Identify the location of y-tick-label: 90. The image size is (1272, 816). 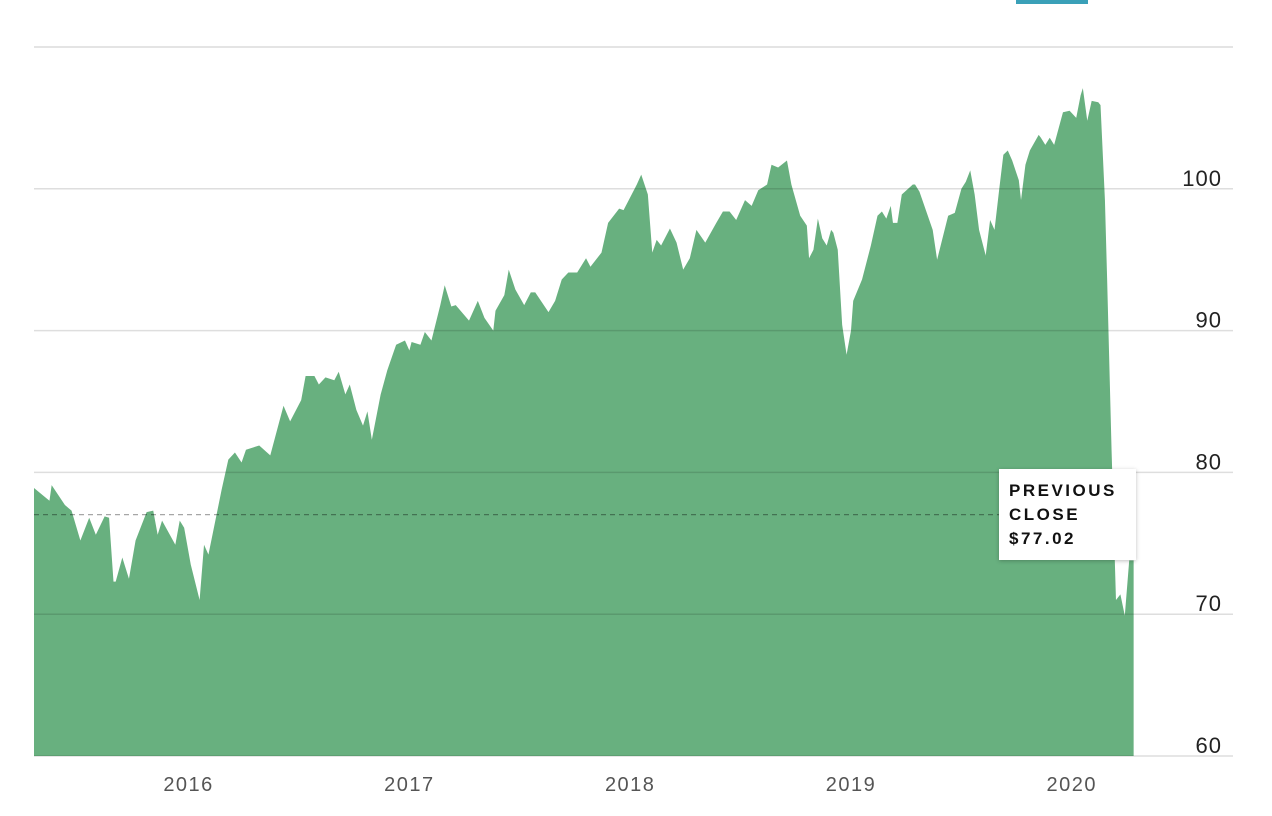
(1209, 320).